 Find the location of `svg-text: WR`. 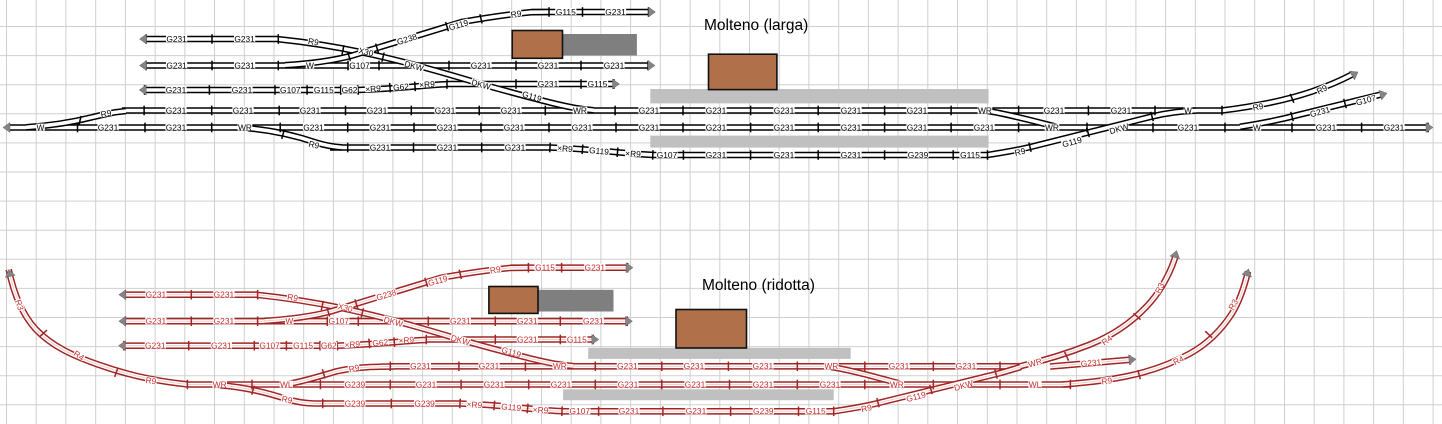

svg-text: WR is located at coordinates (560, 366).